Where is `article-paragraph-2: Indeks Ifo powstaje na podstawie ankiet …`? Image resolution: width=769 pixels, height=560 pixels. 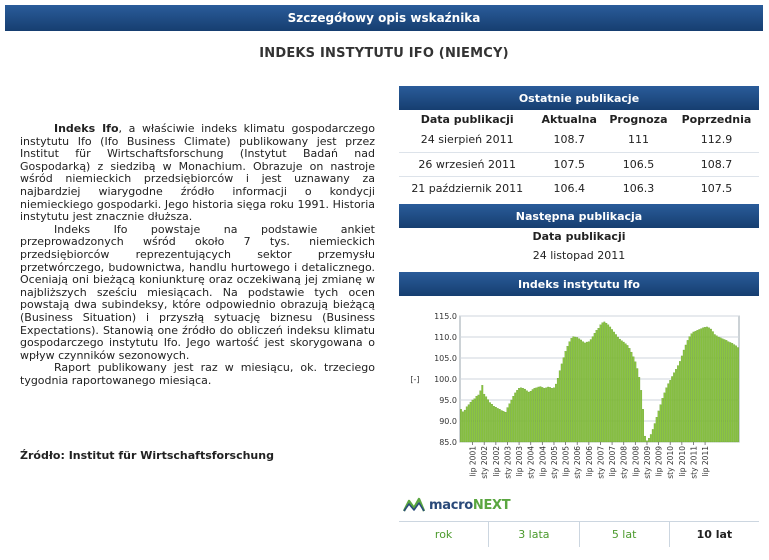 article-paragraph-2: Indeks Ifo powstaje na podstawie ankiet … is located at coordinates (197, 292).